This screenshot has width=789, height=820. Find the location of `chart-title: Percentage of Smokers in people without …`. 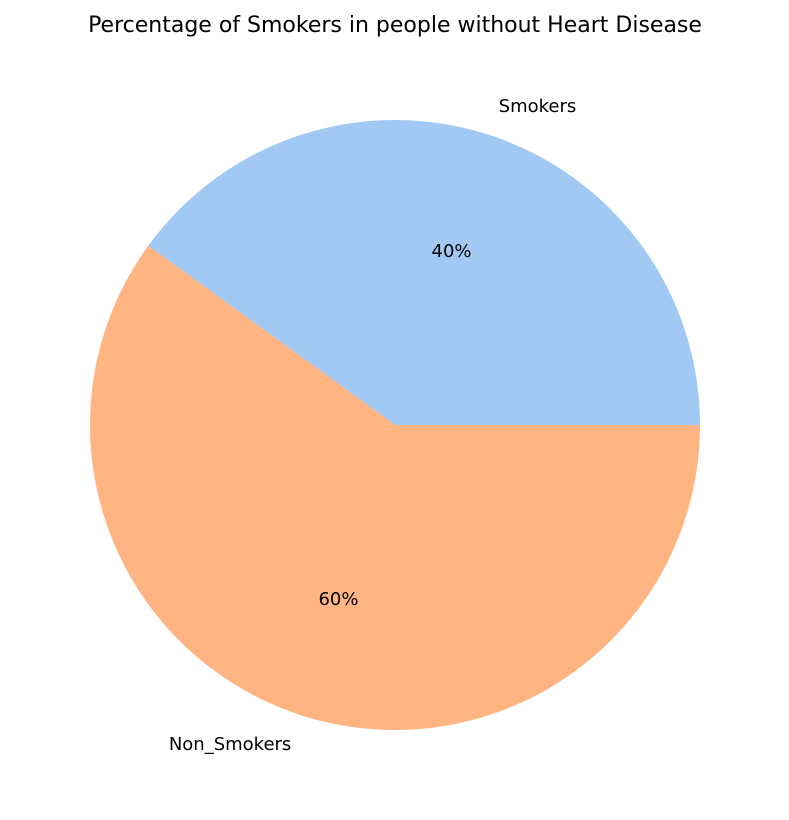

chart-title: Percentage of Smokers in people without … is located at coordinates (395, 25).